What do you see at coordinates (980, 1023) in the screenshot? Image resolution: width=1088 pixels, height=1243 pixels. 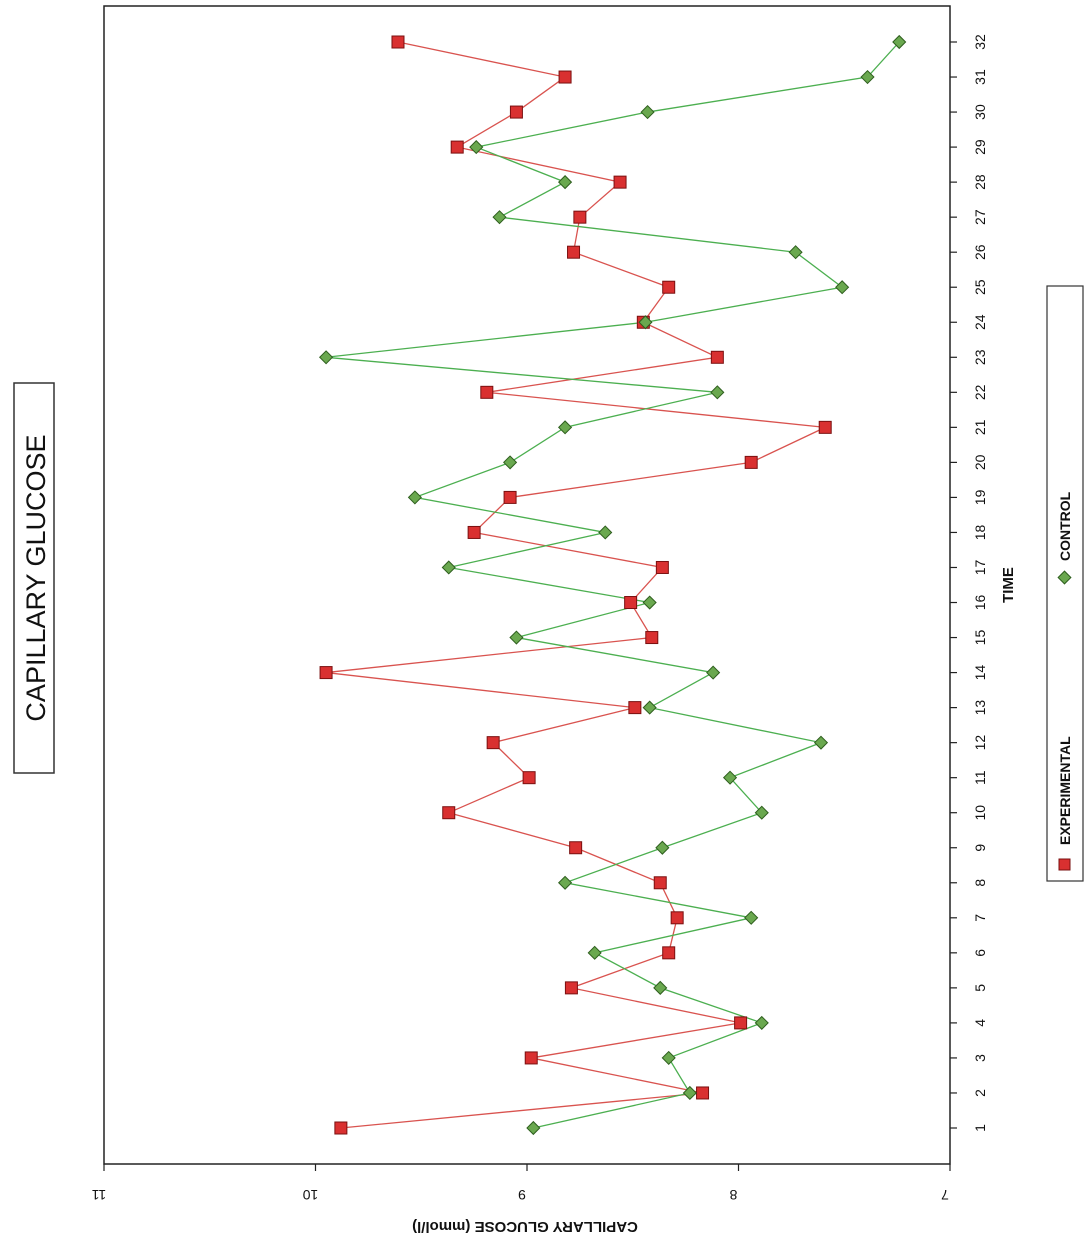 I see `x-tick-label: 4` at bounding box center [980, 1023].